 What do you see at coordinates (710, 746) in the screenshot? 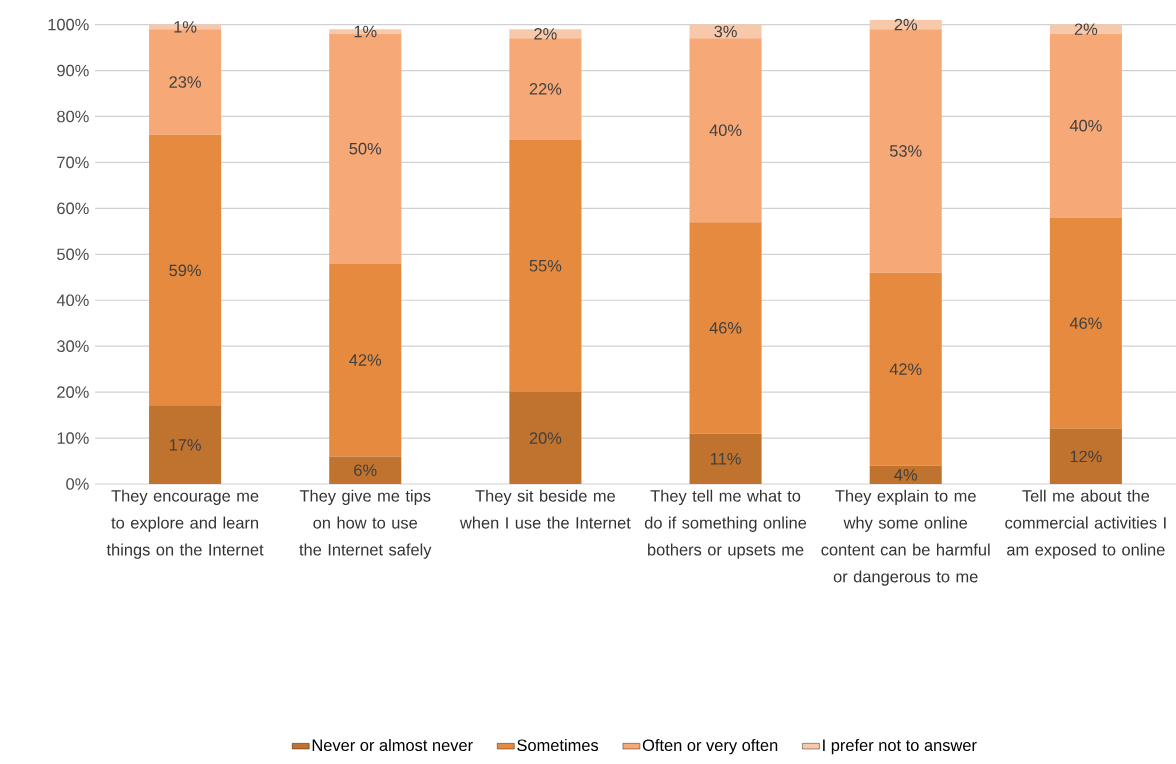
I see `legend-label: Often or very often` at bounding box center [710, 746].